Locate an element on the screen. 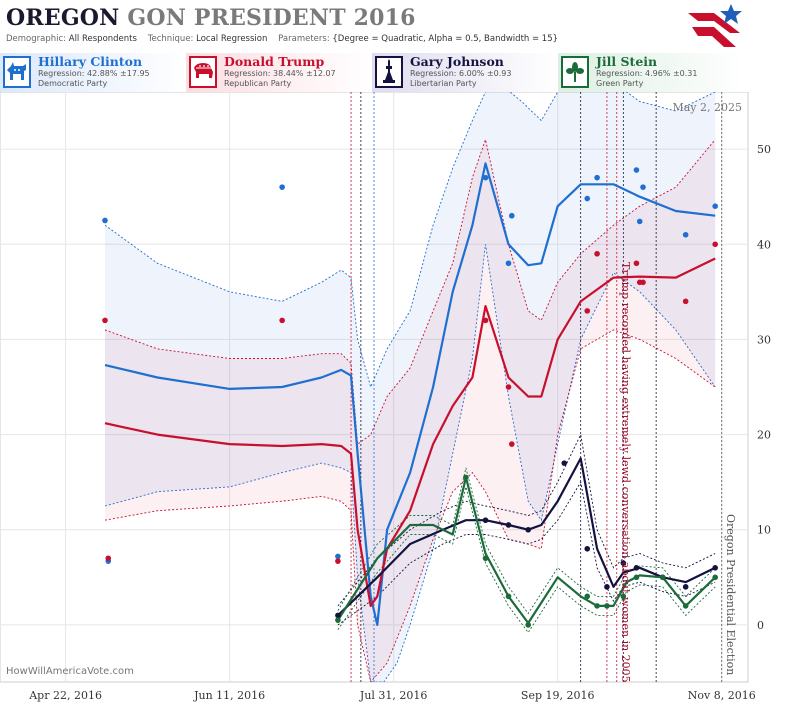 Image resolution: width=789 pixels, height=704 pixels. chart-title: OREGON GON PRESIDENT 2016 is located at coordinates (211, 18).